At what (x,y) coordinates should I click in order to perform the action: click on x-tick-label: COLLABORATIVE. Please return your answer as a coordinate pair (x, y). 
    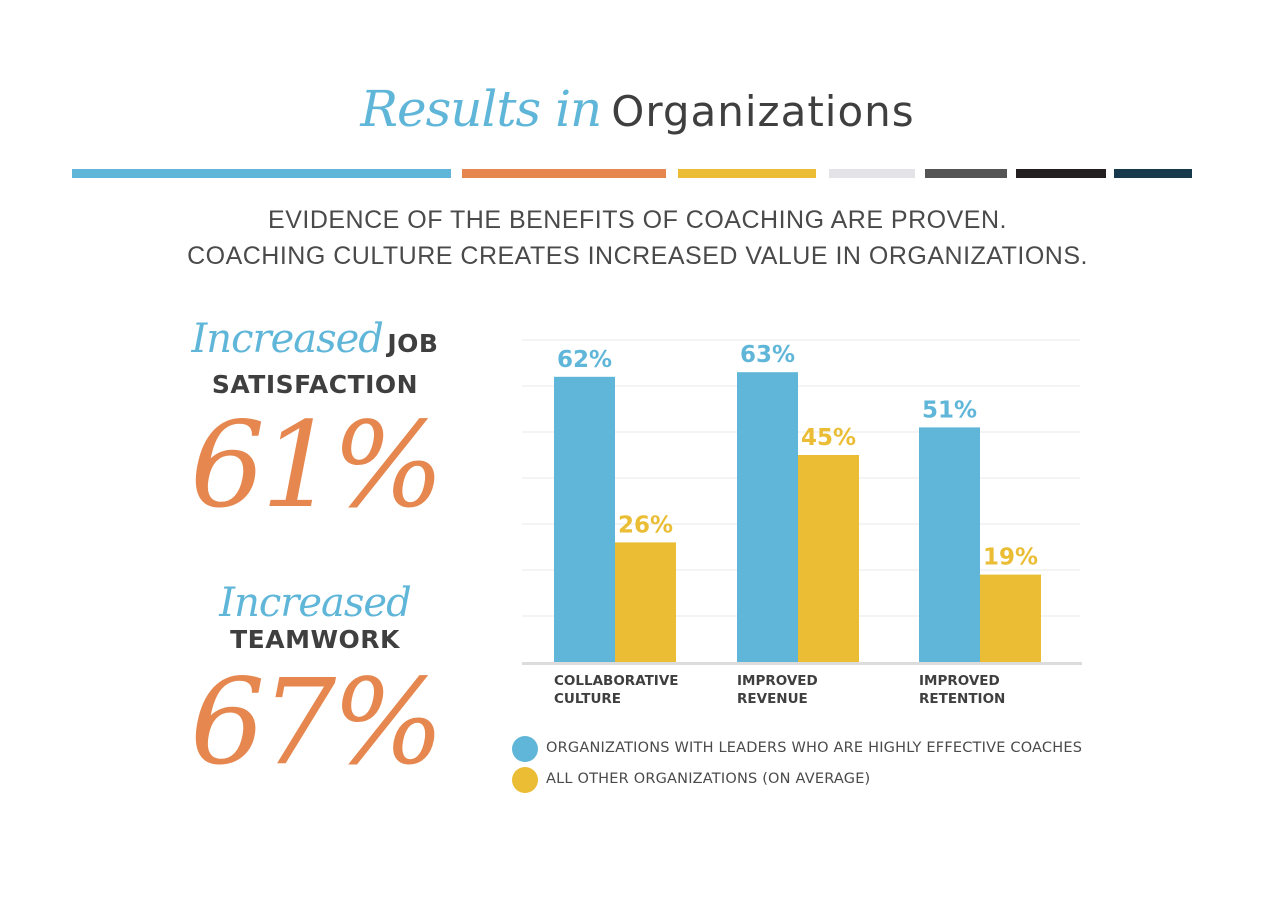
    Looking at the image, I should click on (616, 681).